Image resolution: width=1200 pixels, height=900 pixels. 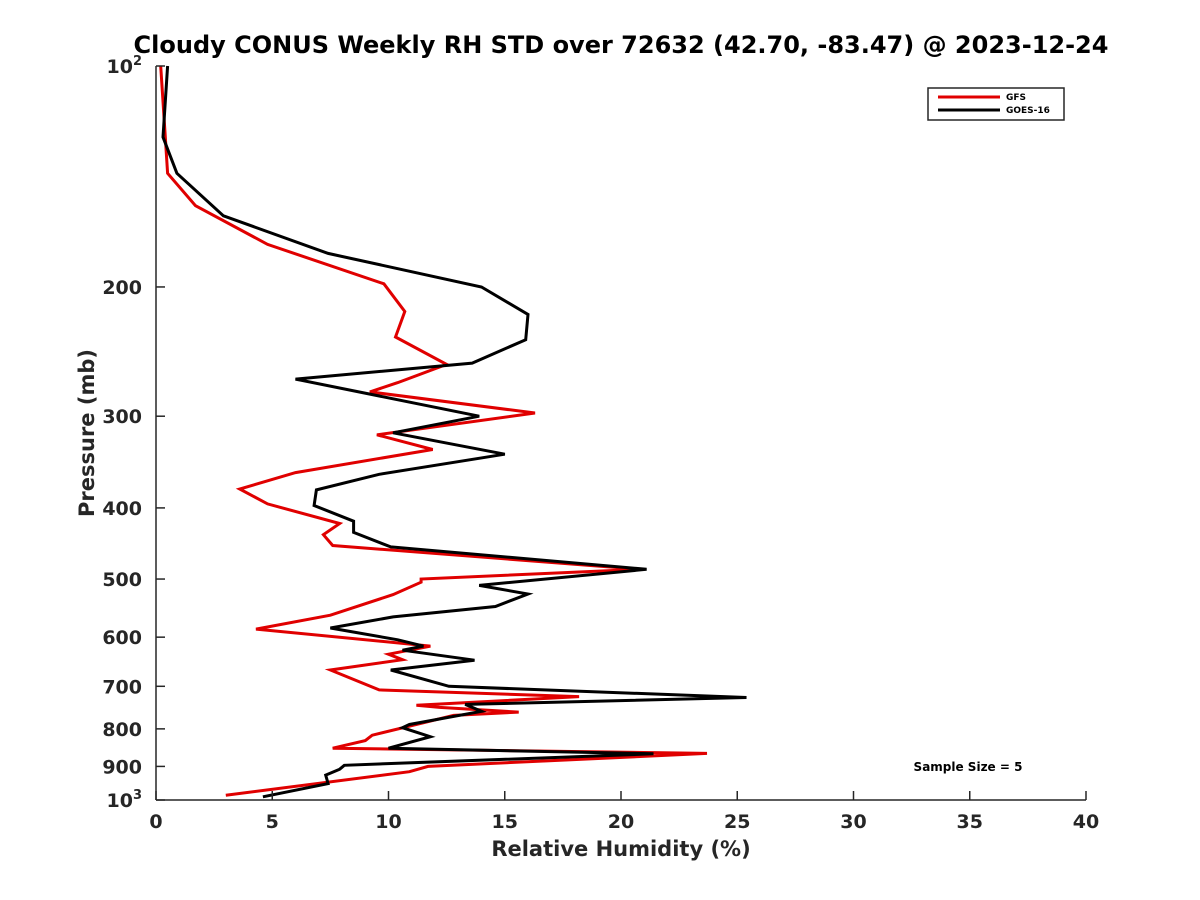 What do you see at coordinates (122, 288) in the screenshot?
I see `y-tick-label: 200` at bounding box center [122, 288].